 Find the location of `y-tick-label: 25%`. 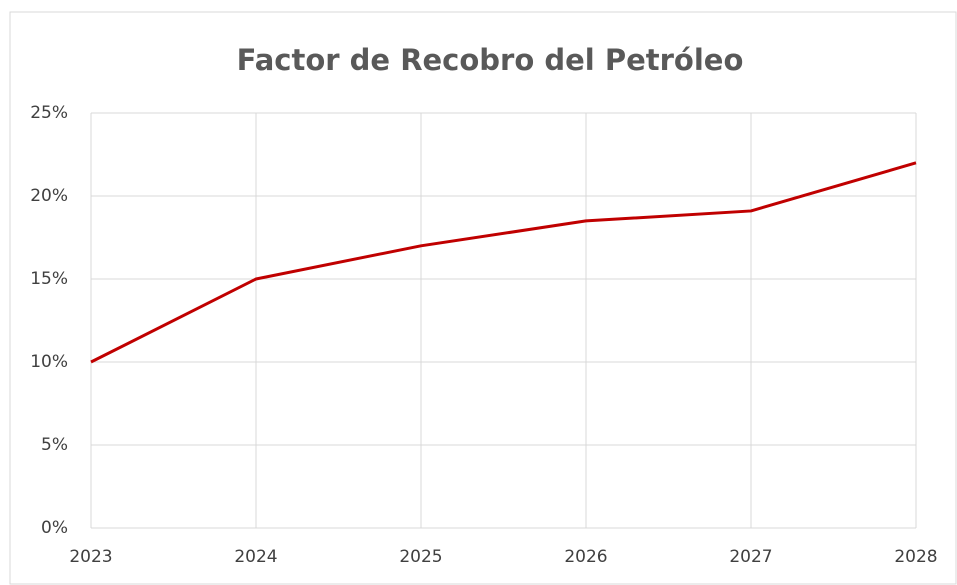

y-tick-label: 25% is located at coordinates (49, 113).